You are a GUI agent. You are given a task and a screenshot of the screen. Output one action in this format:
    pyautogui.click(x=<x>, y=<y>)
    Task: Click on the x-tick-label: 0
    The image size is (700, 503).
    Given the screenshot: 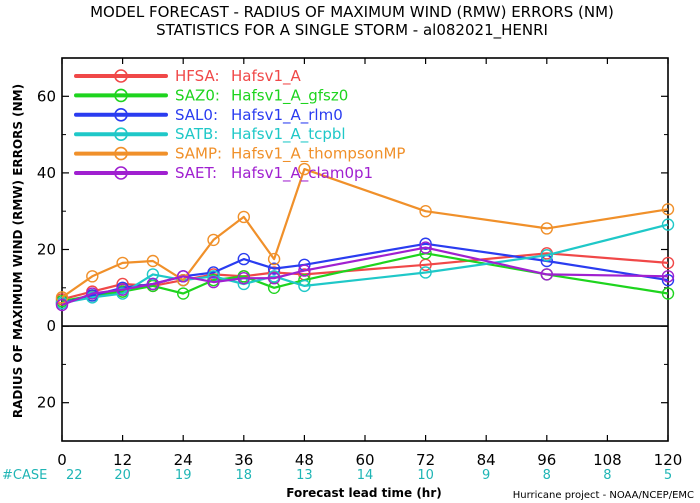 What is the action you would take?
    pyautogui.click(x=62, y=460)
    